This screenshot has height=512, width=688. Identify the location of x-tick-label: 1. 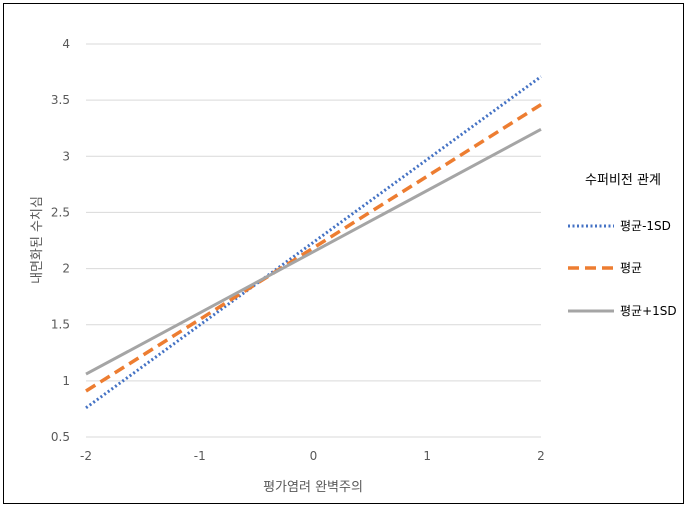
(427, 456).